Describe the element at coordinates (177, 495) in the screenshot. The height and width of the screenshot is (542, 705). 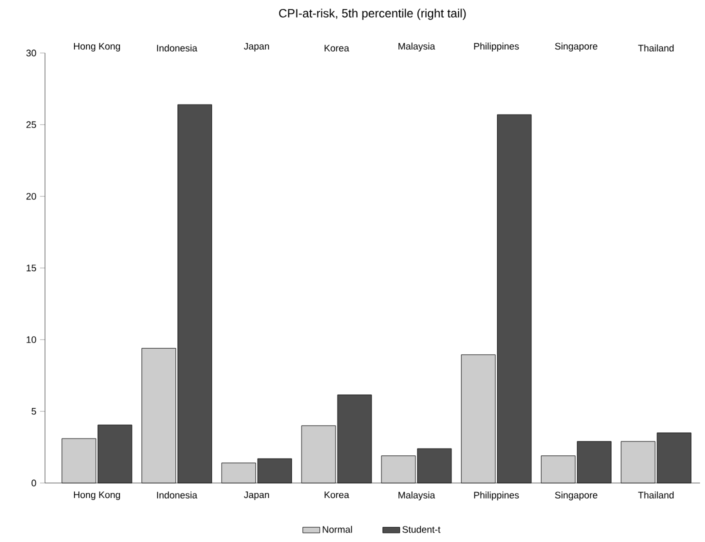
I see `category-label: Indonesia` at that location.